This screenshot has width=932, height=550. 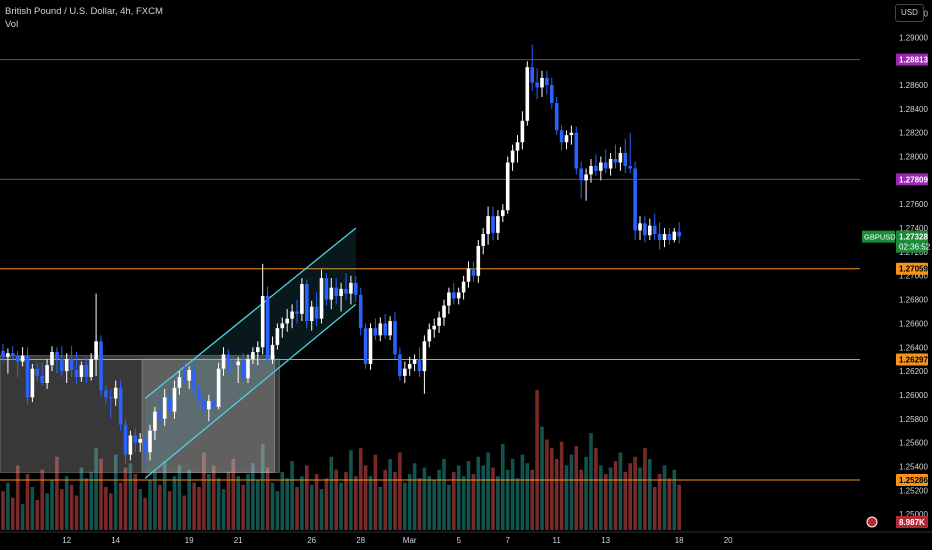 I want to click on price-tick-label: 1.28000, so click(x=913, y=157).